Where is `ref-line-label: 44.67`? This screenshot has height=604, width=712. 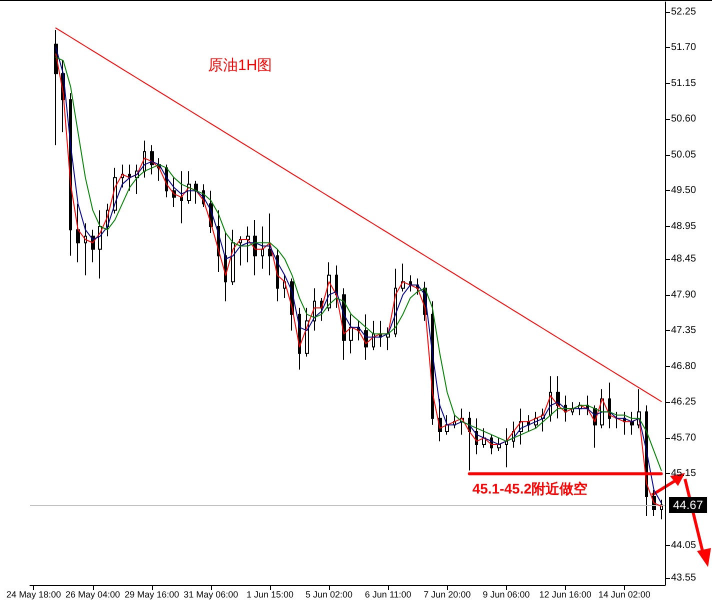
ref-line-label: 44.67 is located at coordinates (688, 505).